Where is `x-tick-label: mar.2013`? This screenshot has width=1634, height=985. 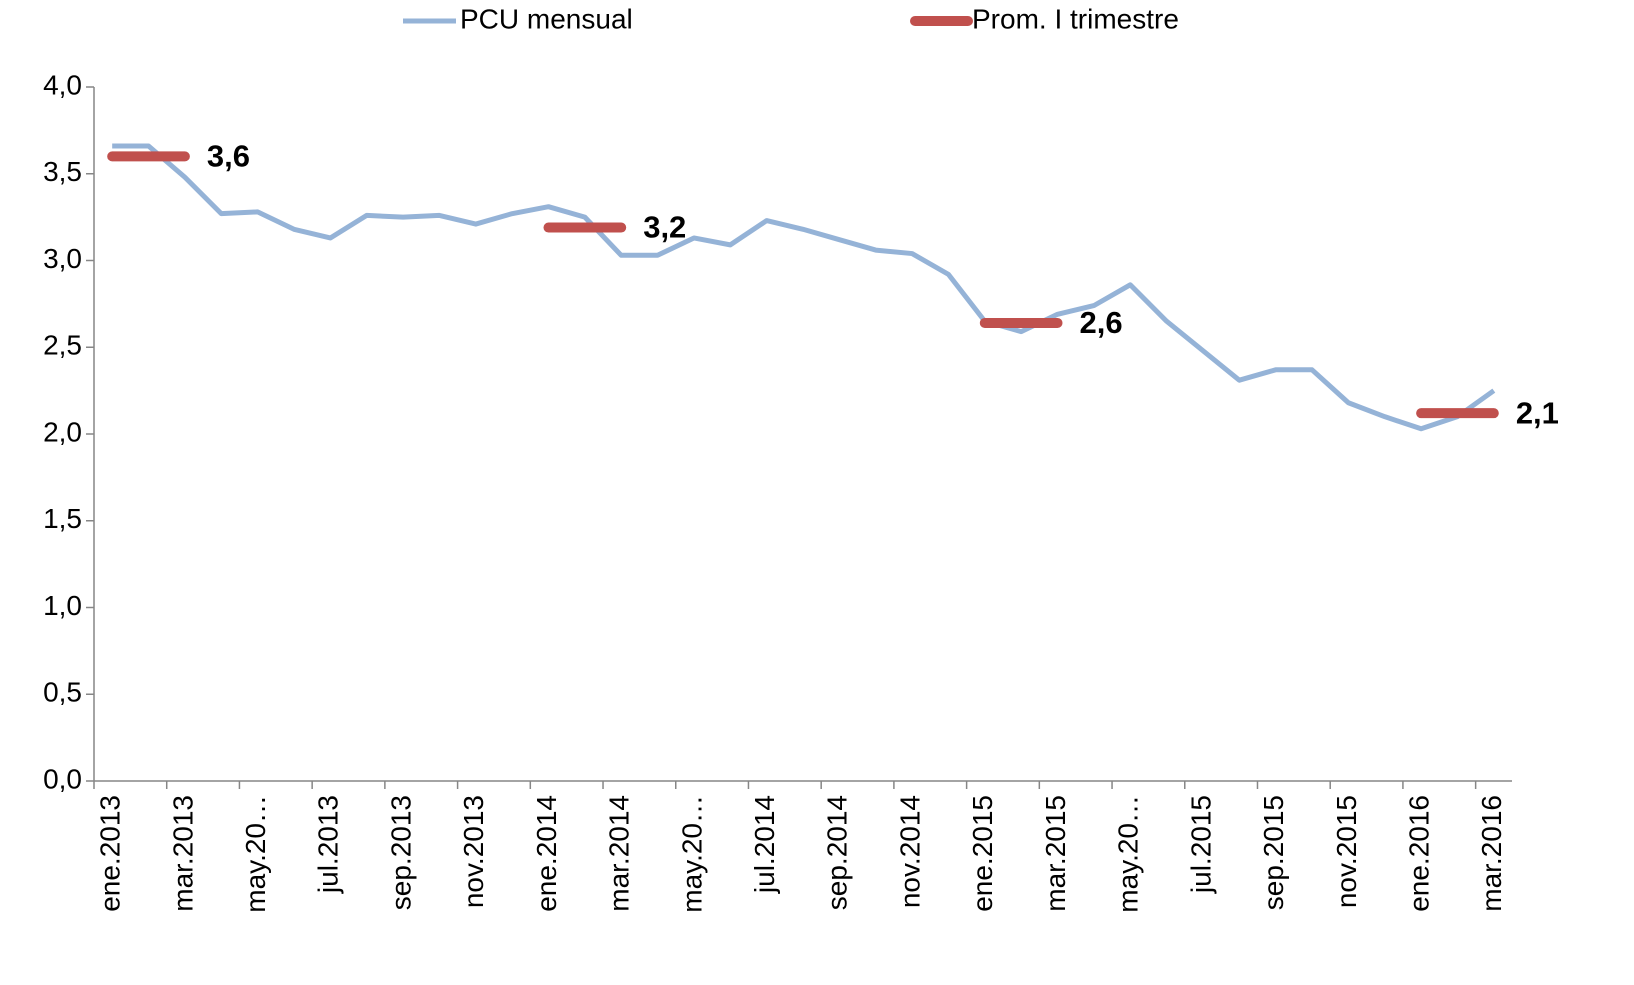
x-tick-label: mar.2013 is located at coordinates (182, 853).